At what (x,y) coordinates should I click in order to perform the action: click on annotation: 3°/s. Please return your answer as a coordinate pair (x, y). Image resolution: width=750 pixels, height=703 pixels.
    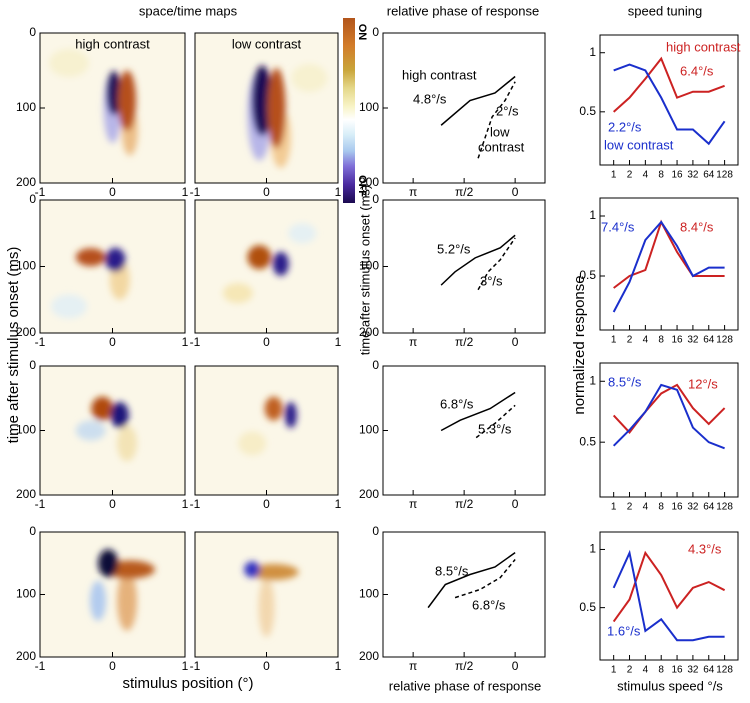
    Looking at the image, I should click on (491, 280).